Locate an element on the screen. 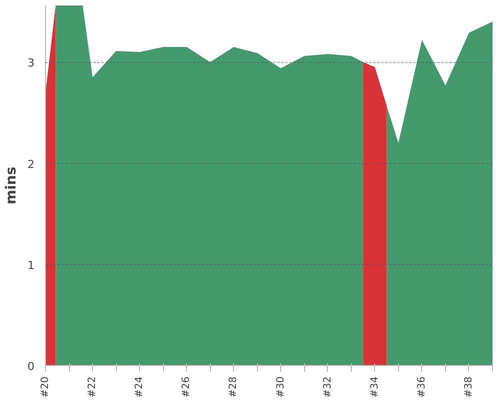 This screenshot has width=500, height=400. x-tick-label: #32 is located at coordinates (328, 387).